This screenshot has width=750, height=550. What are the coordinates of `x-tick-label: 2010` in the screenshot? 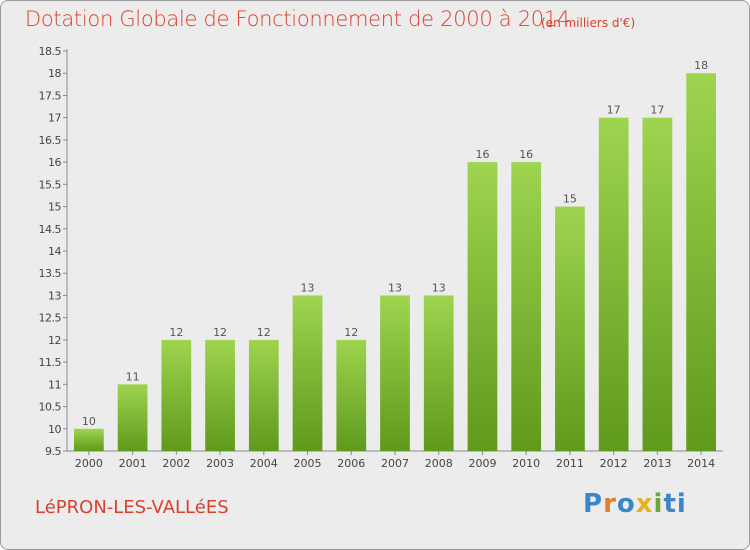 It's located at (526, 463).